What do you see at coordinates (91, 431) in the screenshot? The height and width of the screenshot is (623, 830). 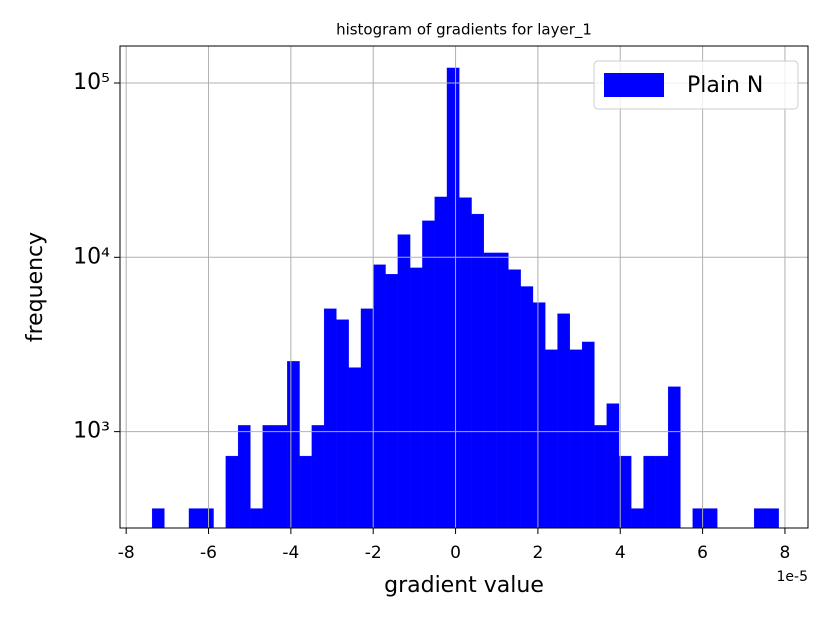 I see `y-tick-label: 10³` at bounding box center [91, 431].